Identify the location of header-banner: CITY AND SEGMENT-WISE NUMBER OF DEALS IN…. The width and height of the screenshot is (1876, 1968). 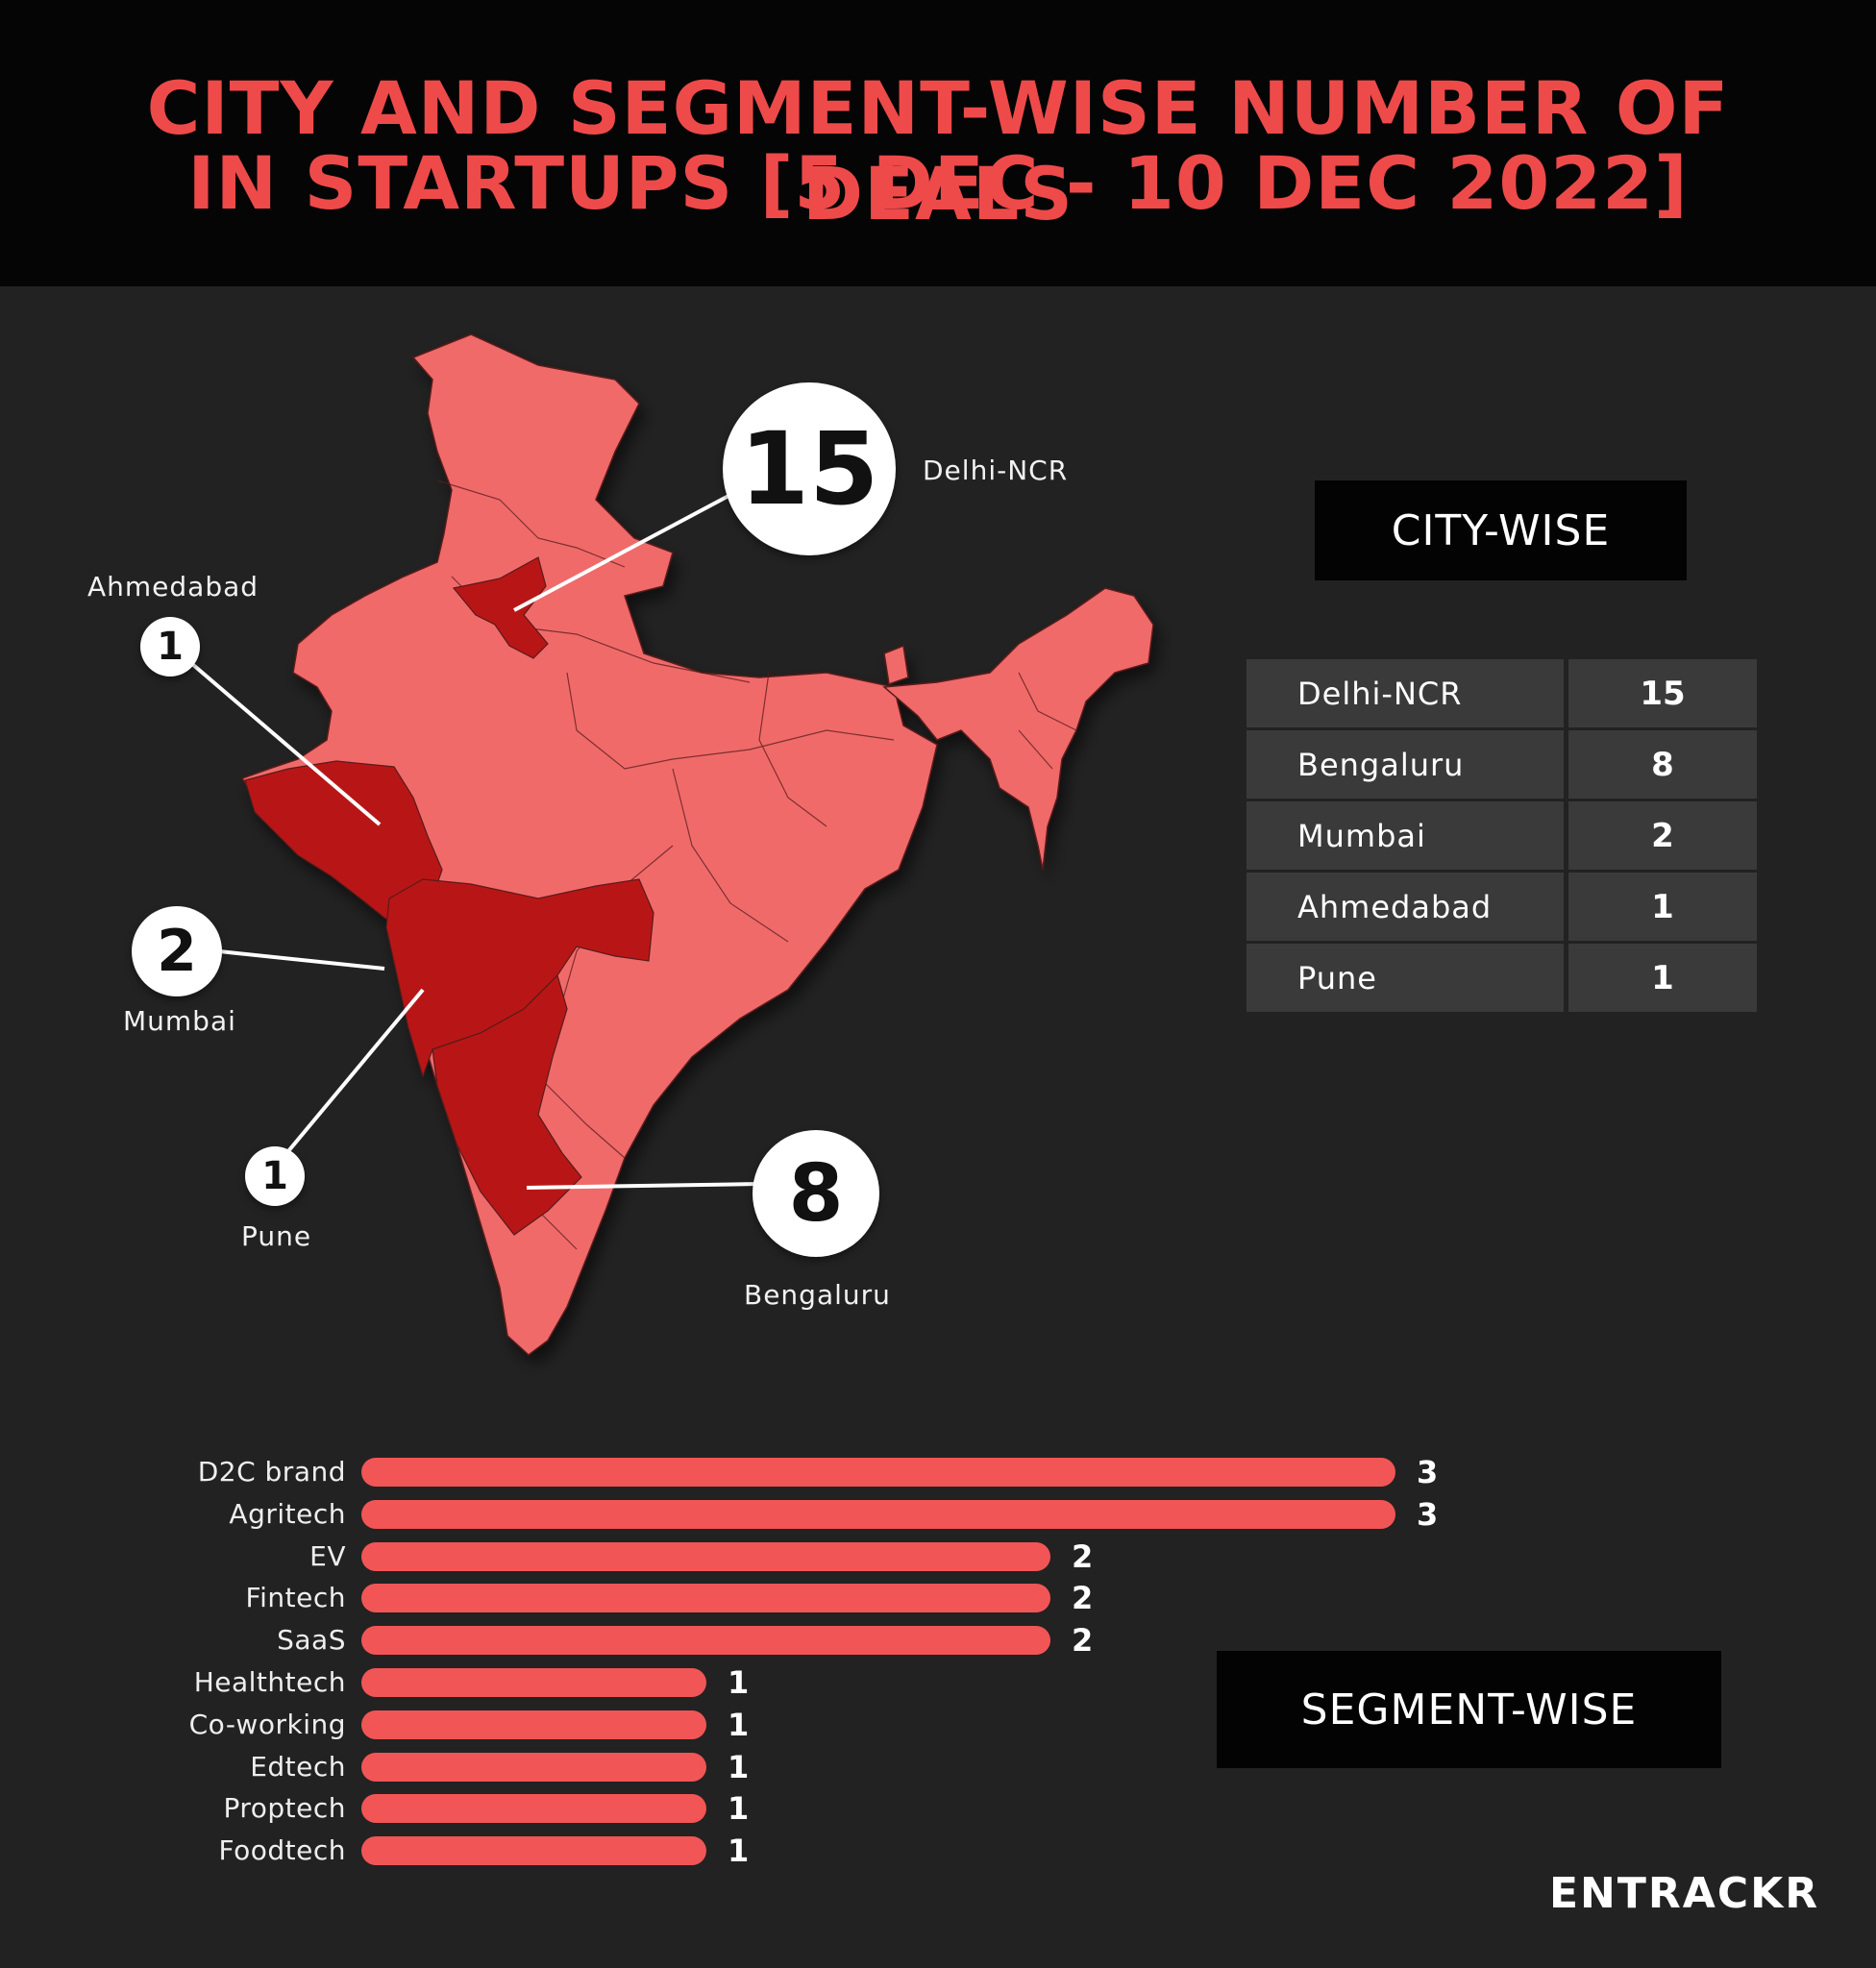
(938, 143).